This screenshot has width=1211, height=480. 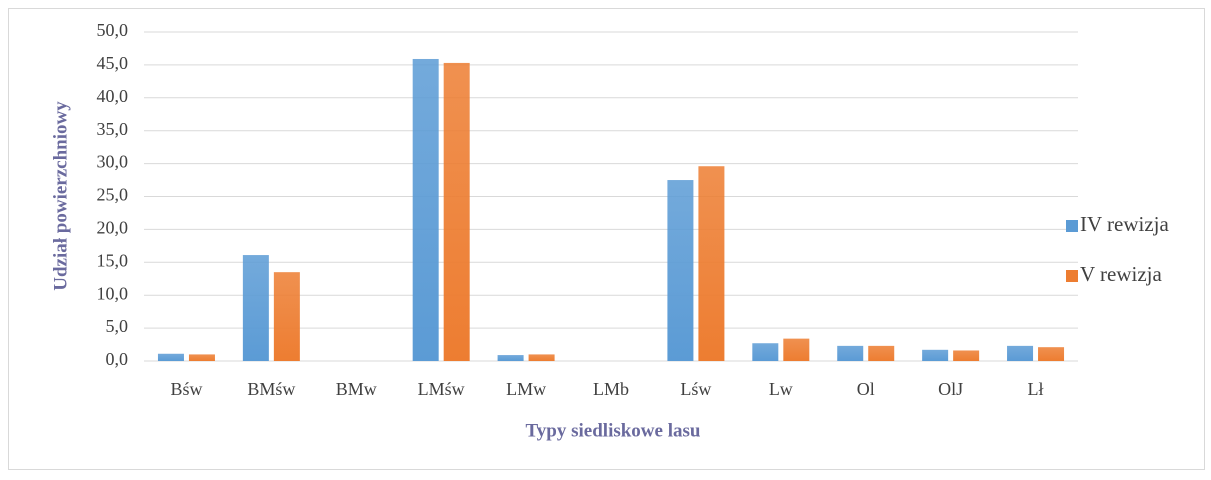 What do you see at coordinates (526, 389) in the screenshot?
I see `x-tick-label: LMw` at bounding box center [526, 389].